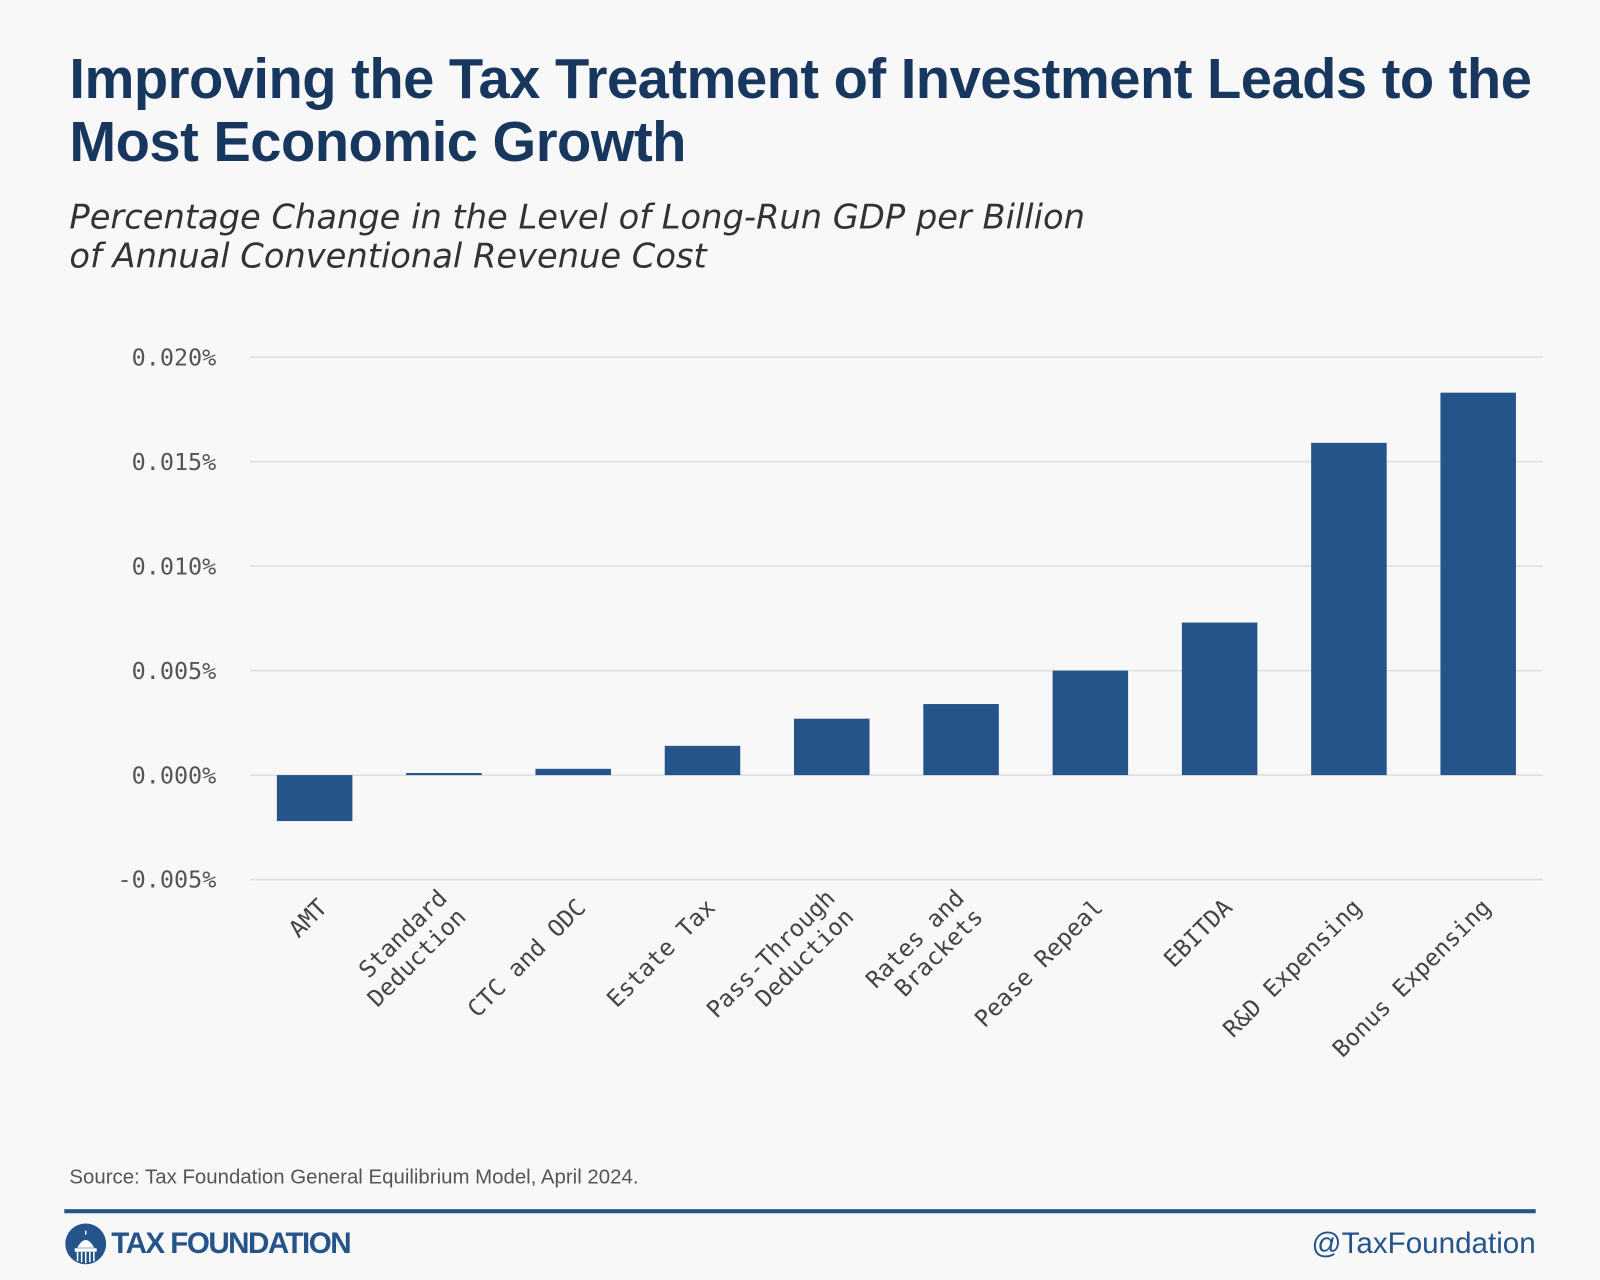  What do you see at coordinates (800, 1211) in the screenshot?
I see `footer-divider` at bounding box center [800, 1211].